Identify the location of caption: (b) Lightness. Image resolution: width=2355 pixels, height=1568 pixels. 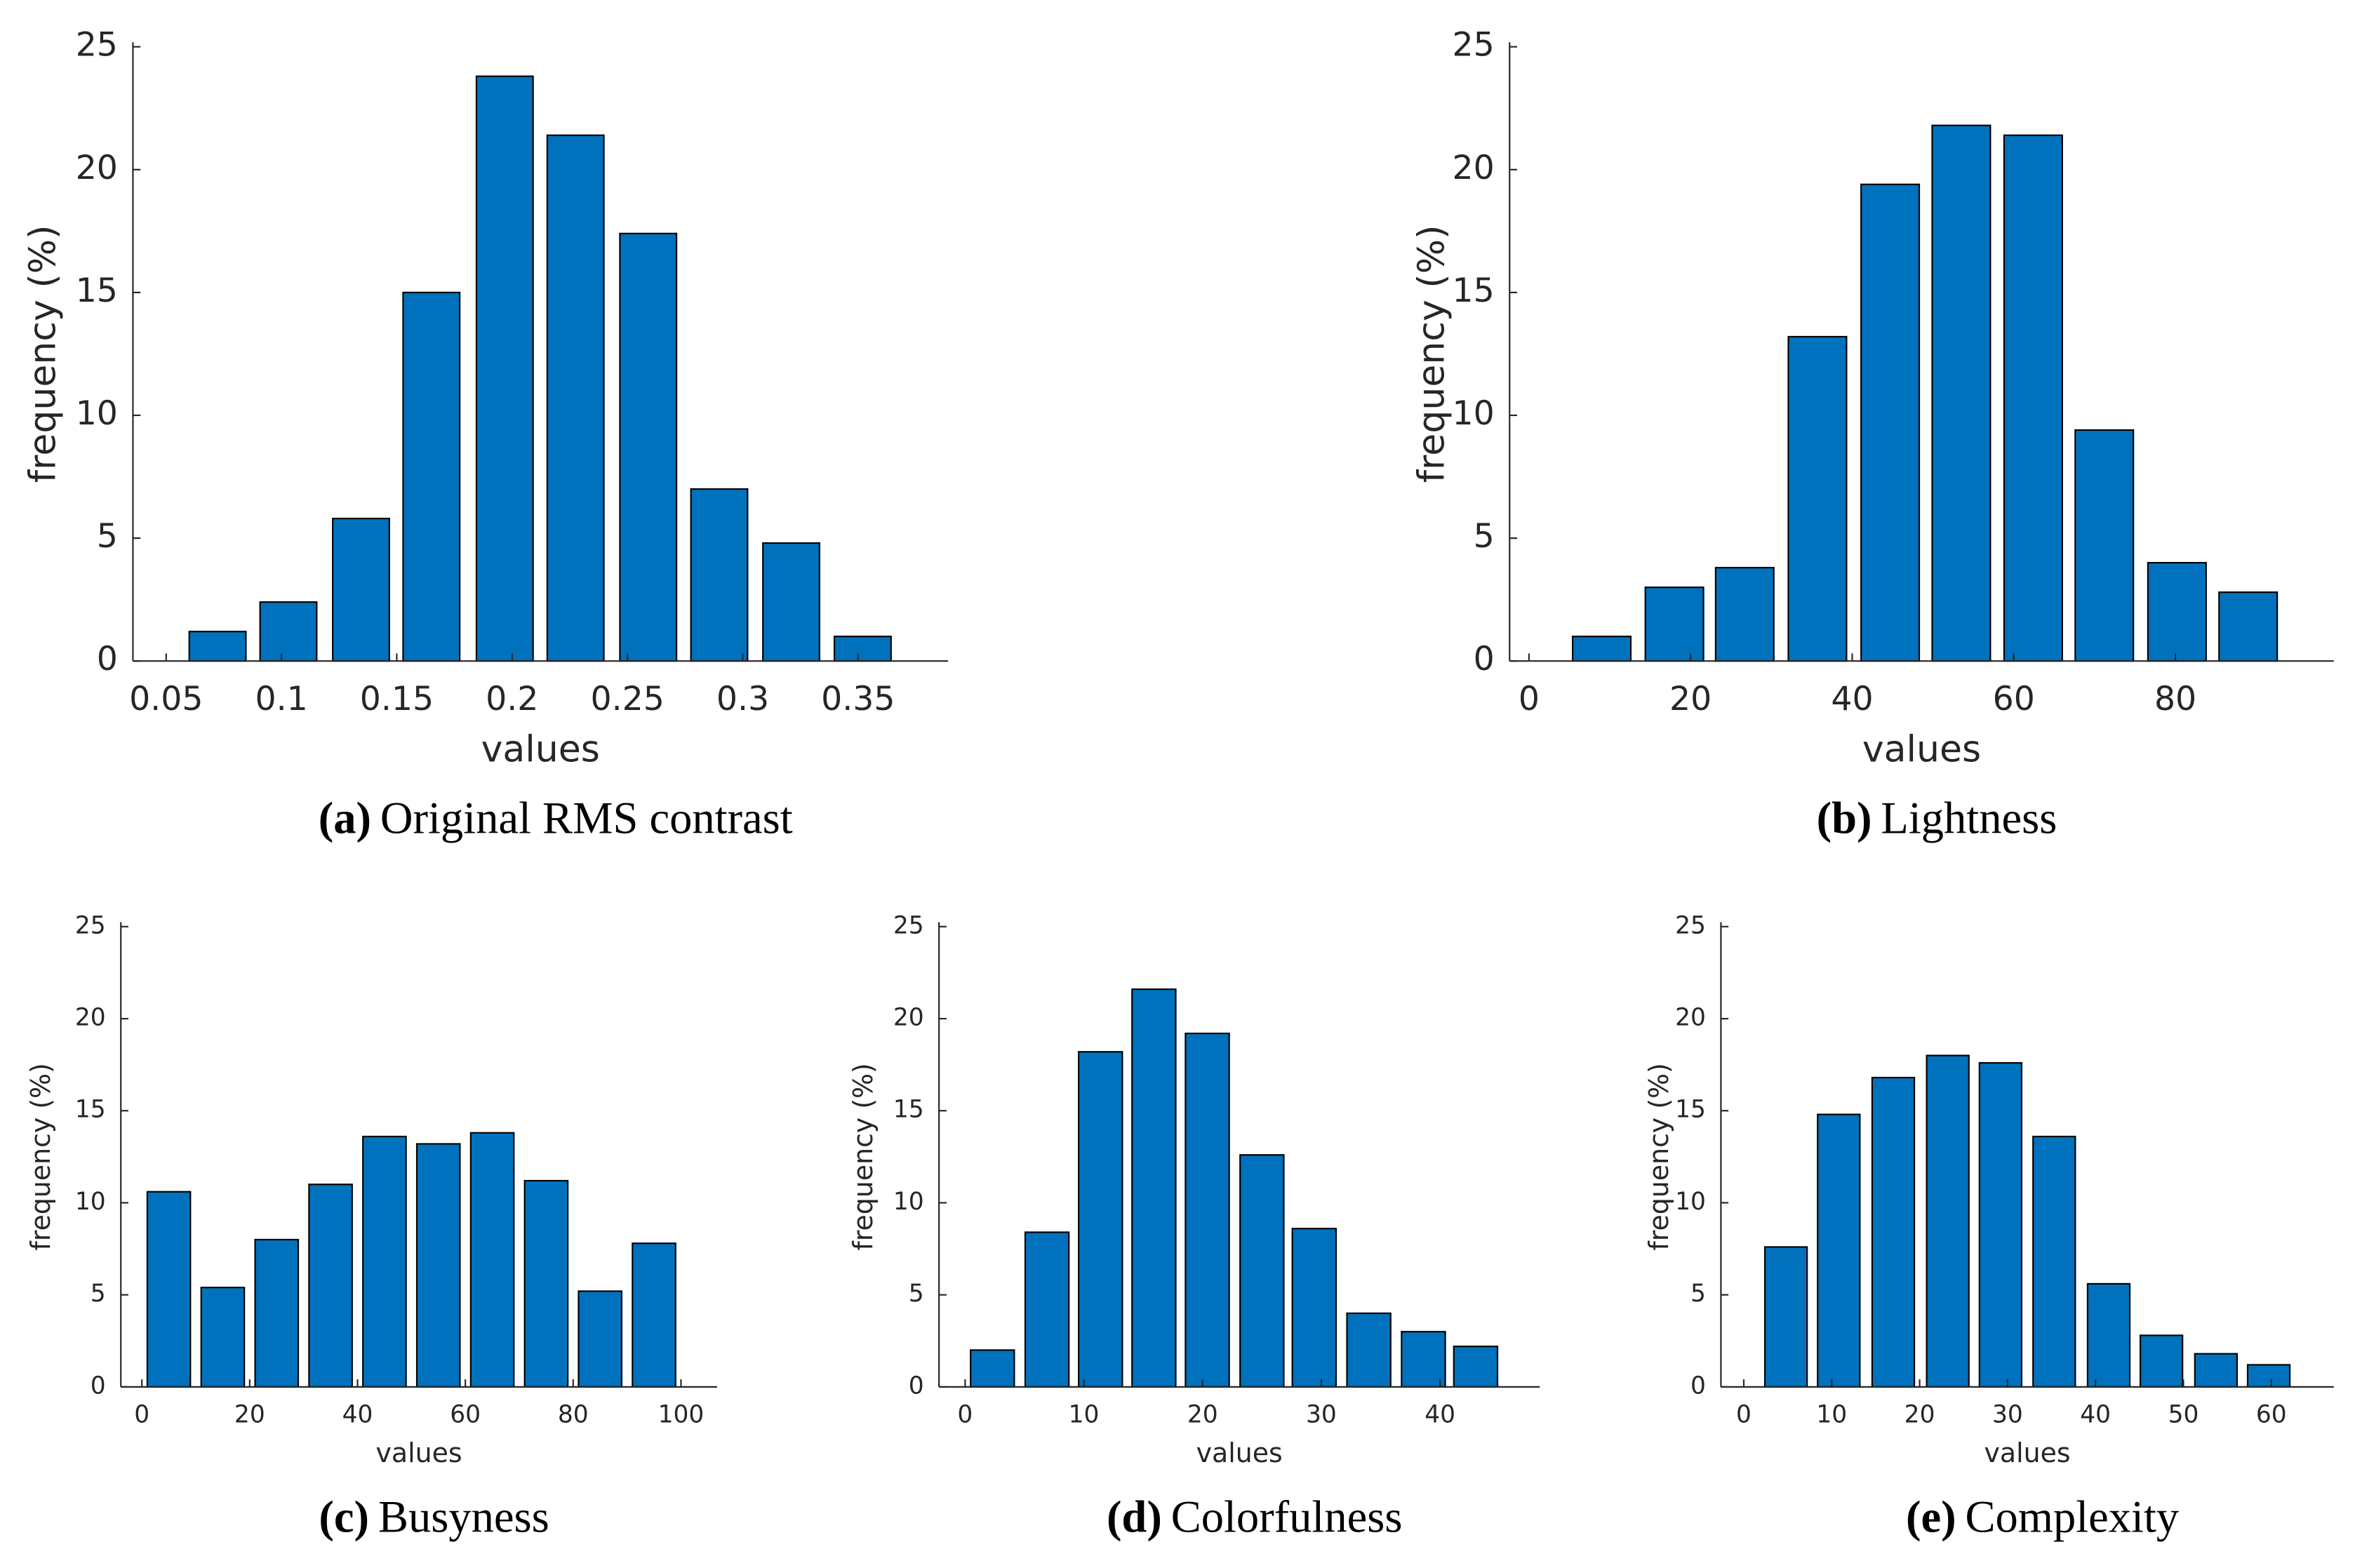
(1937, 817).